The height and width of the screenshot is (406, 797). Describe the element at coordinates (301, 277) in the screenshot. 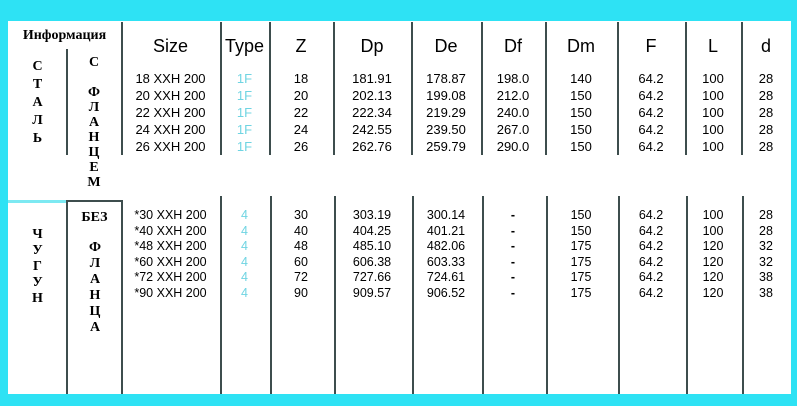

I see `cell-z: 72` at that location.